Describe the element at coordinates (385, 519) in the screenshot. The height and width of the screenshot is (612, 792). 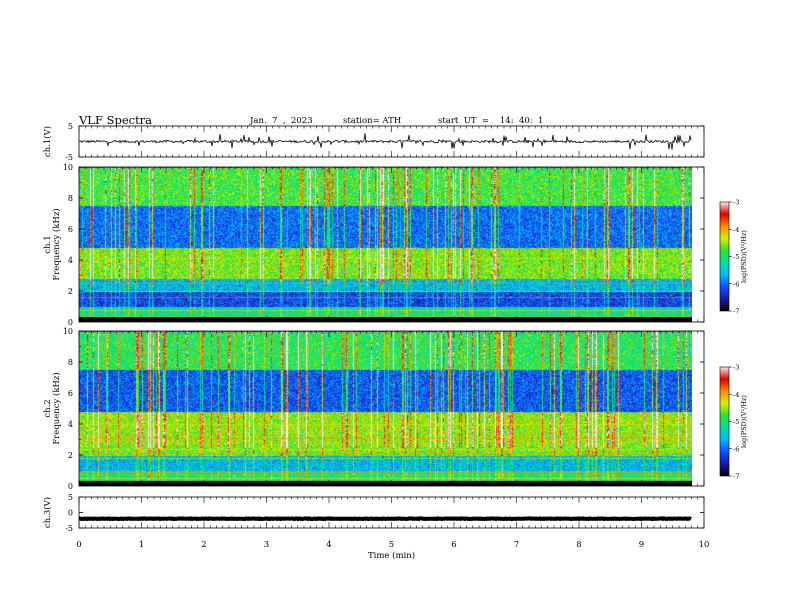
I see `ch3-waveform-trace` at that location.